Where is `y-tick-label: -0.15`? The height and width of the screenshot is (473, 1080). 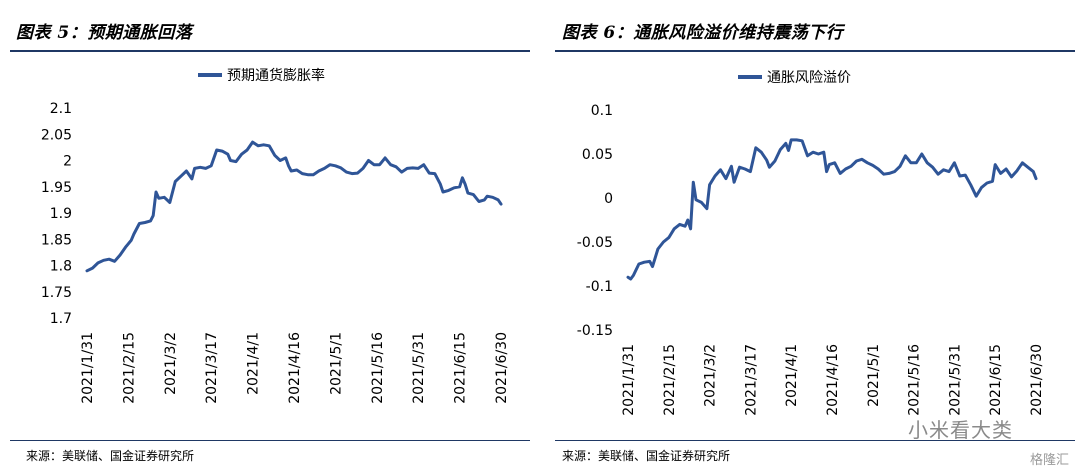 y-tick-label: -0.15 is located at coordinates (595, 331).